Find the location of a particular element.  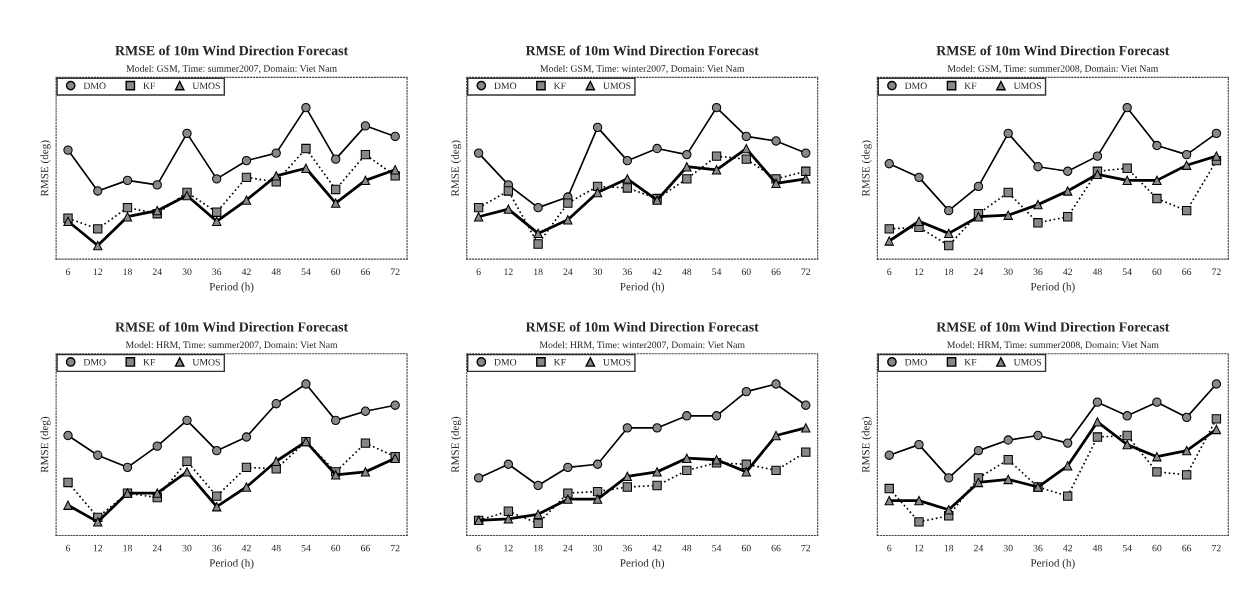

chart-subtitle: Model: HRM, Time: summer2008, Domain: Viet Nam is located at coordinates (1053, 345).